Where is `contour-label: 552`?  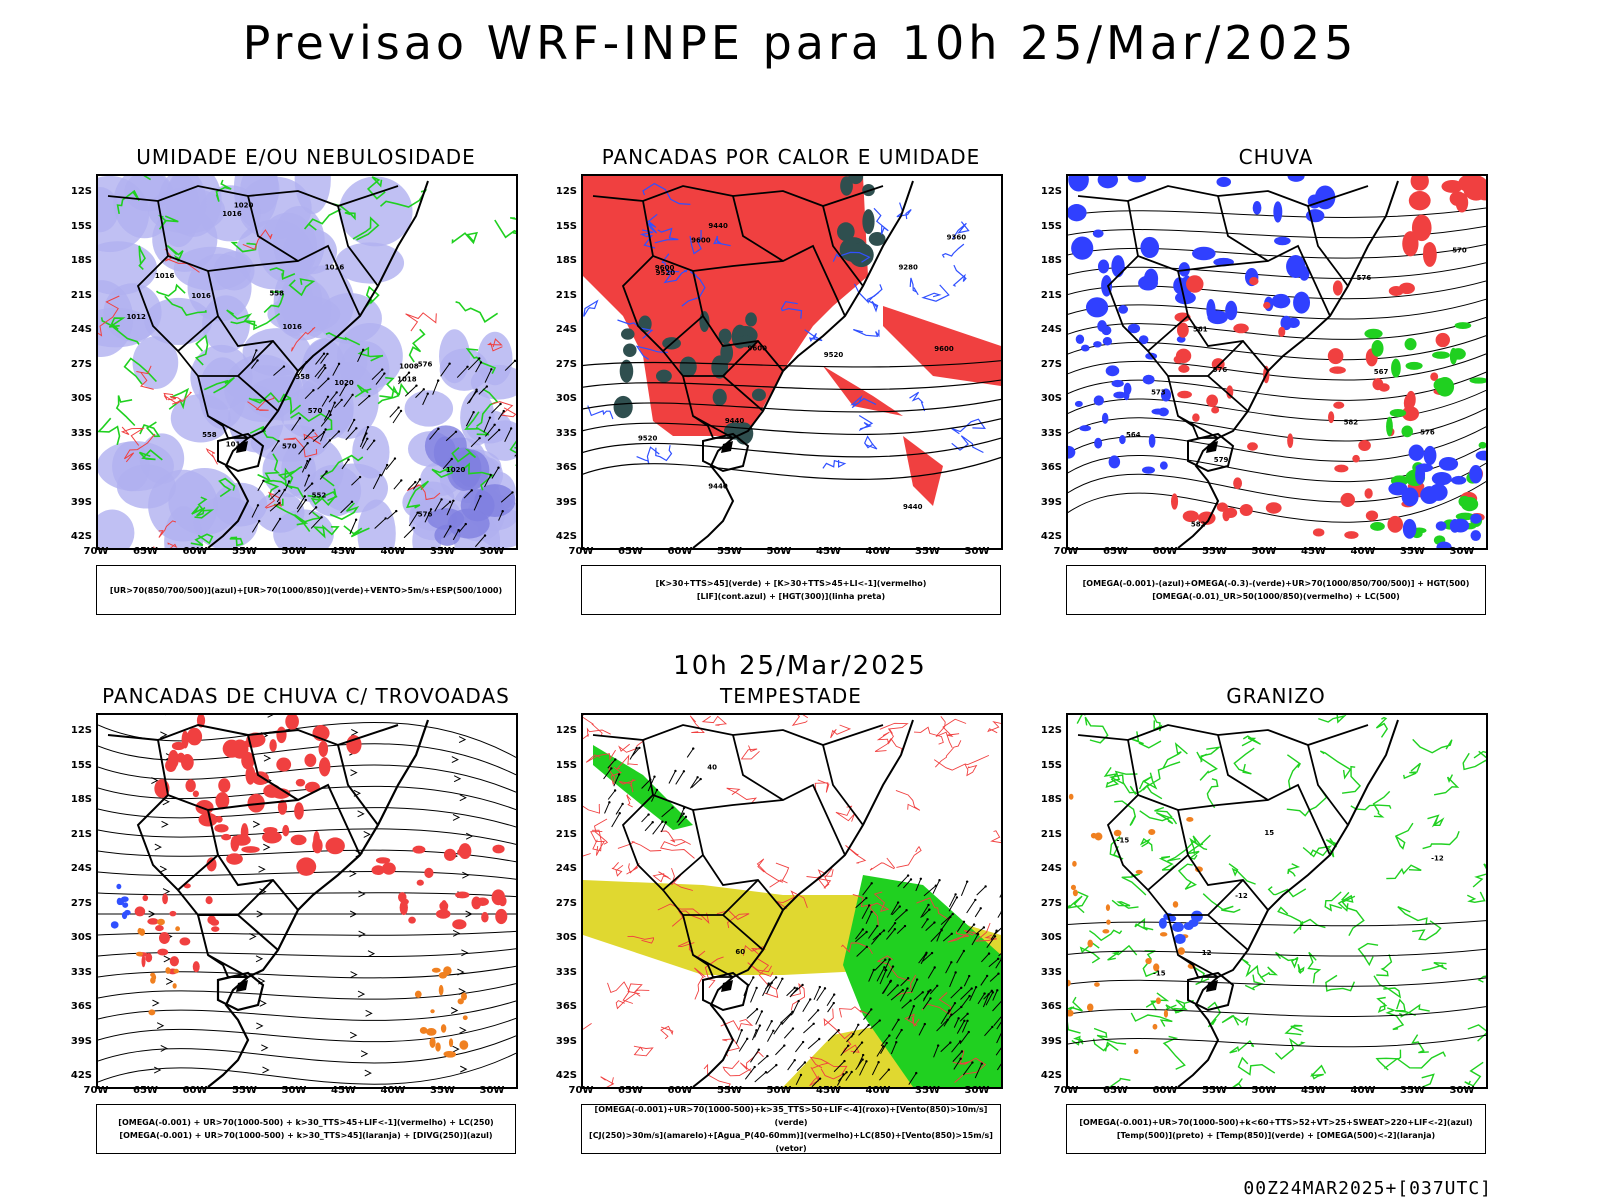 contour-label: 552 is located at coordinates (319, 495).